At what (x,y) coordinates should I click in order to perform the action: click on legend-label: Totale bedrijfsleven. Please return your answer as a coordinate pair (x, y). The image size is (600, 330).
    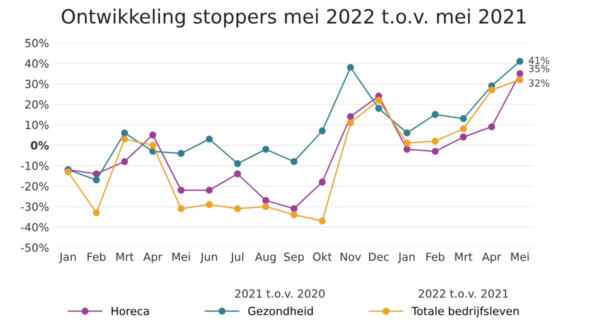
    Looking at the image, I should click on (465, 312).